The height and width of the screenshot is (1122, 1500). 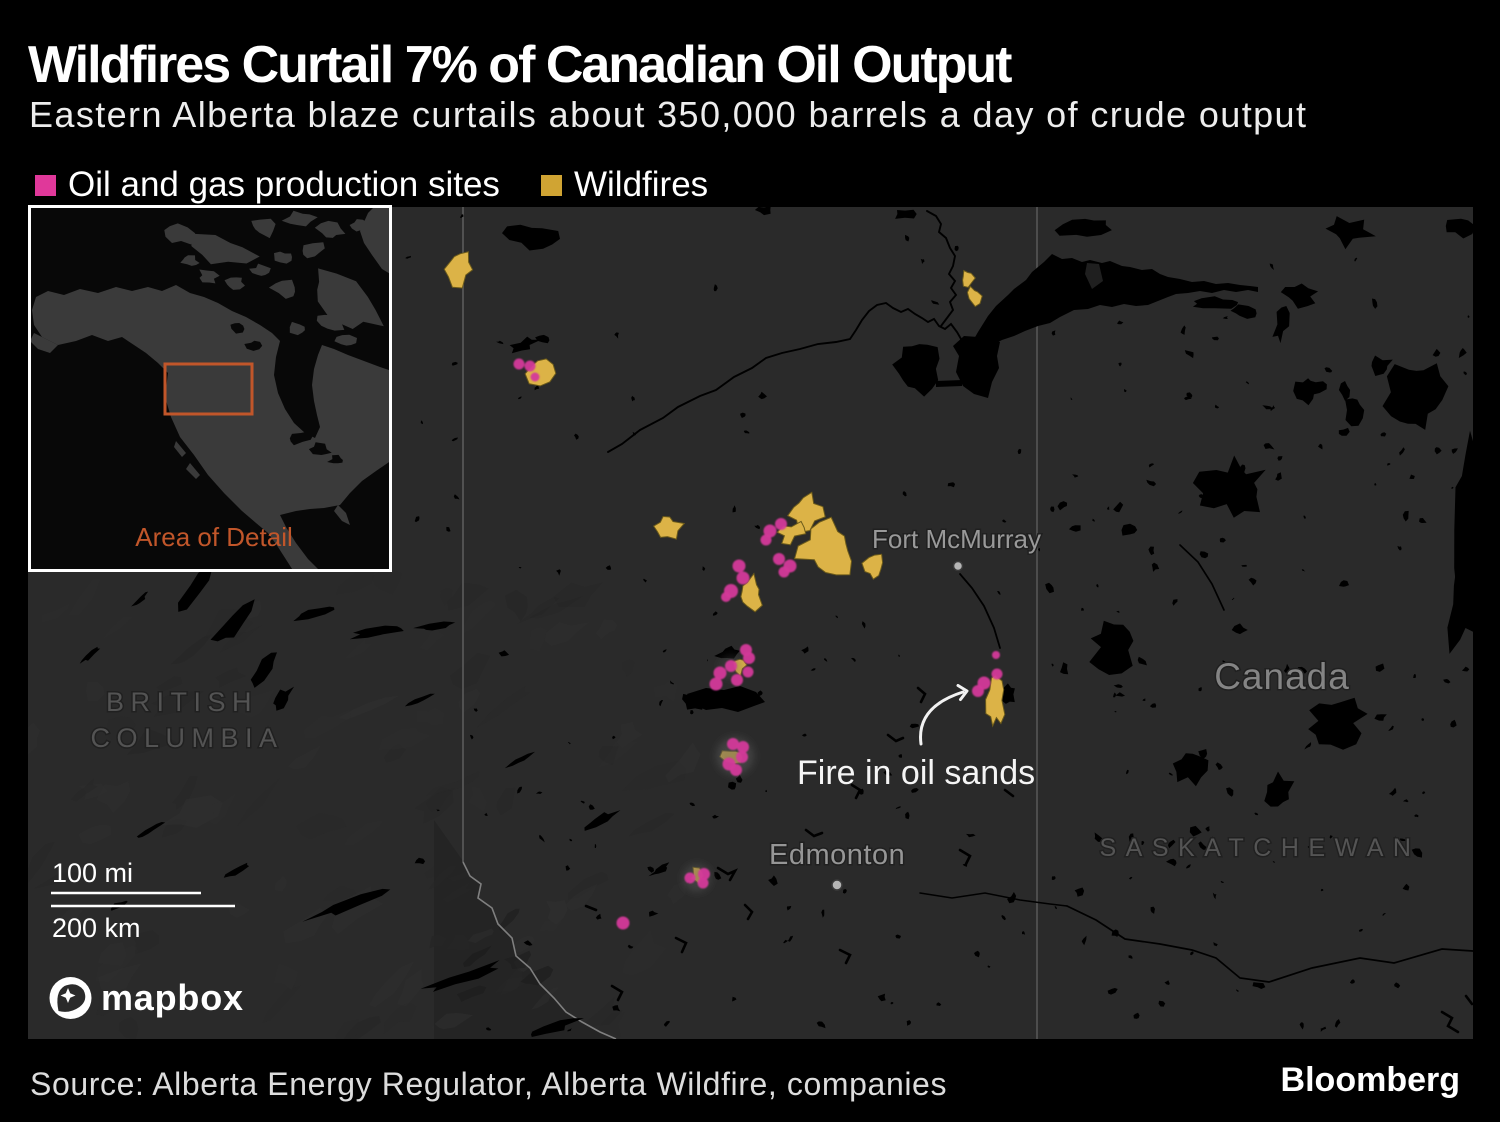 I want to click on svg-text: 100 mi, so click(x=92, y=873).